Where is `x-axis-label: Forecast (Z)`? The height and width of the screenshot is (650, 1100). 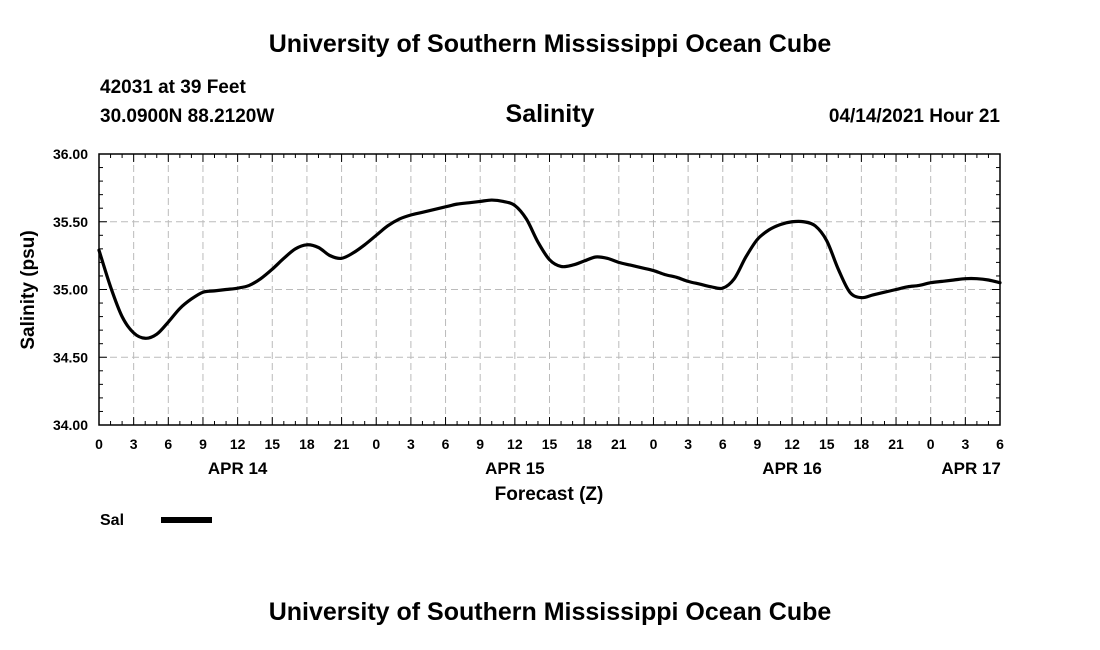
x-axis-label: Forecast (Z) is located at coordinates (549, 494).